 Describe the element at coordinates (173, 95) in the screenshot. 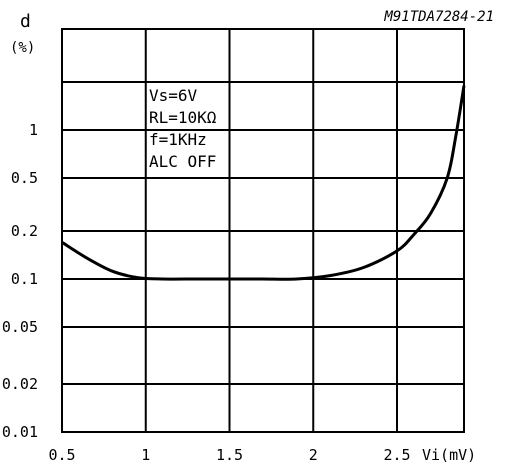

I see `condition-label: Vs=6V` at that location.